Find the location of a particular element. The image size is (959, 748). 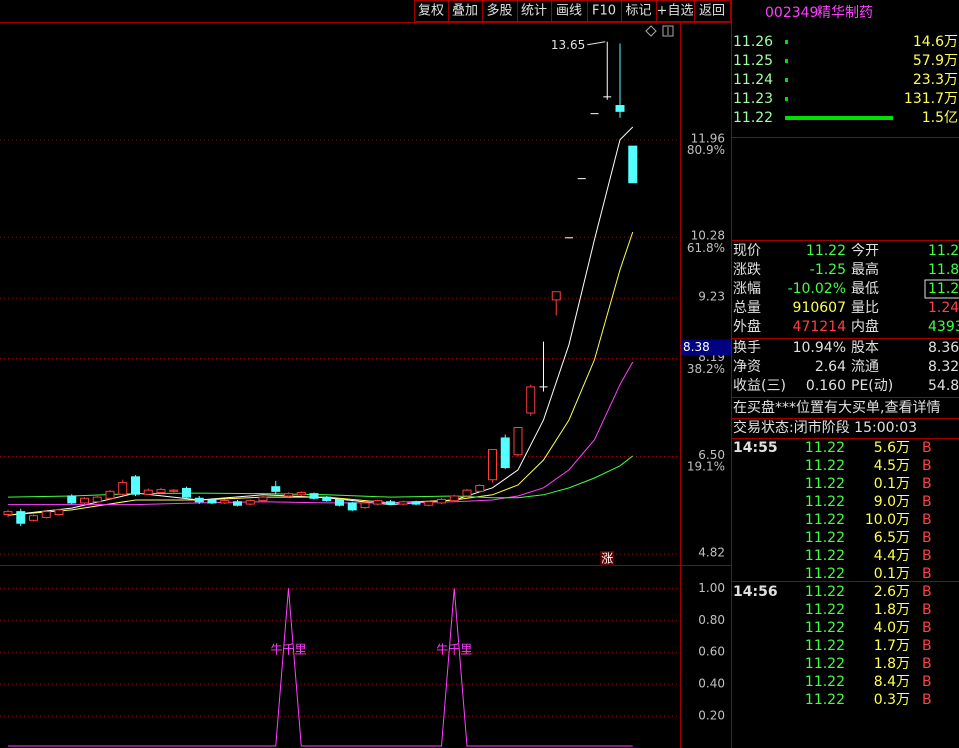

y-tick-label: 0.40 is located at coordinates (711, 684).